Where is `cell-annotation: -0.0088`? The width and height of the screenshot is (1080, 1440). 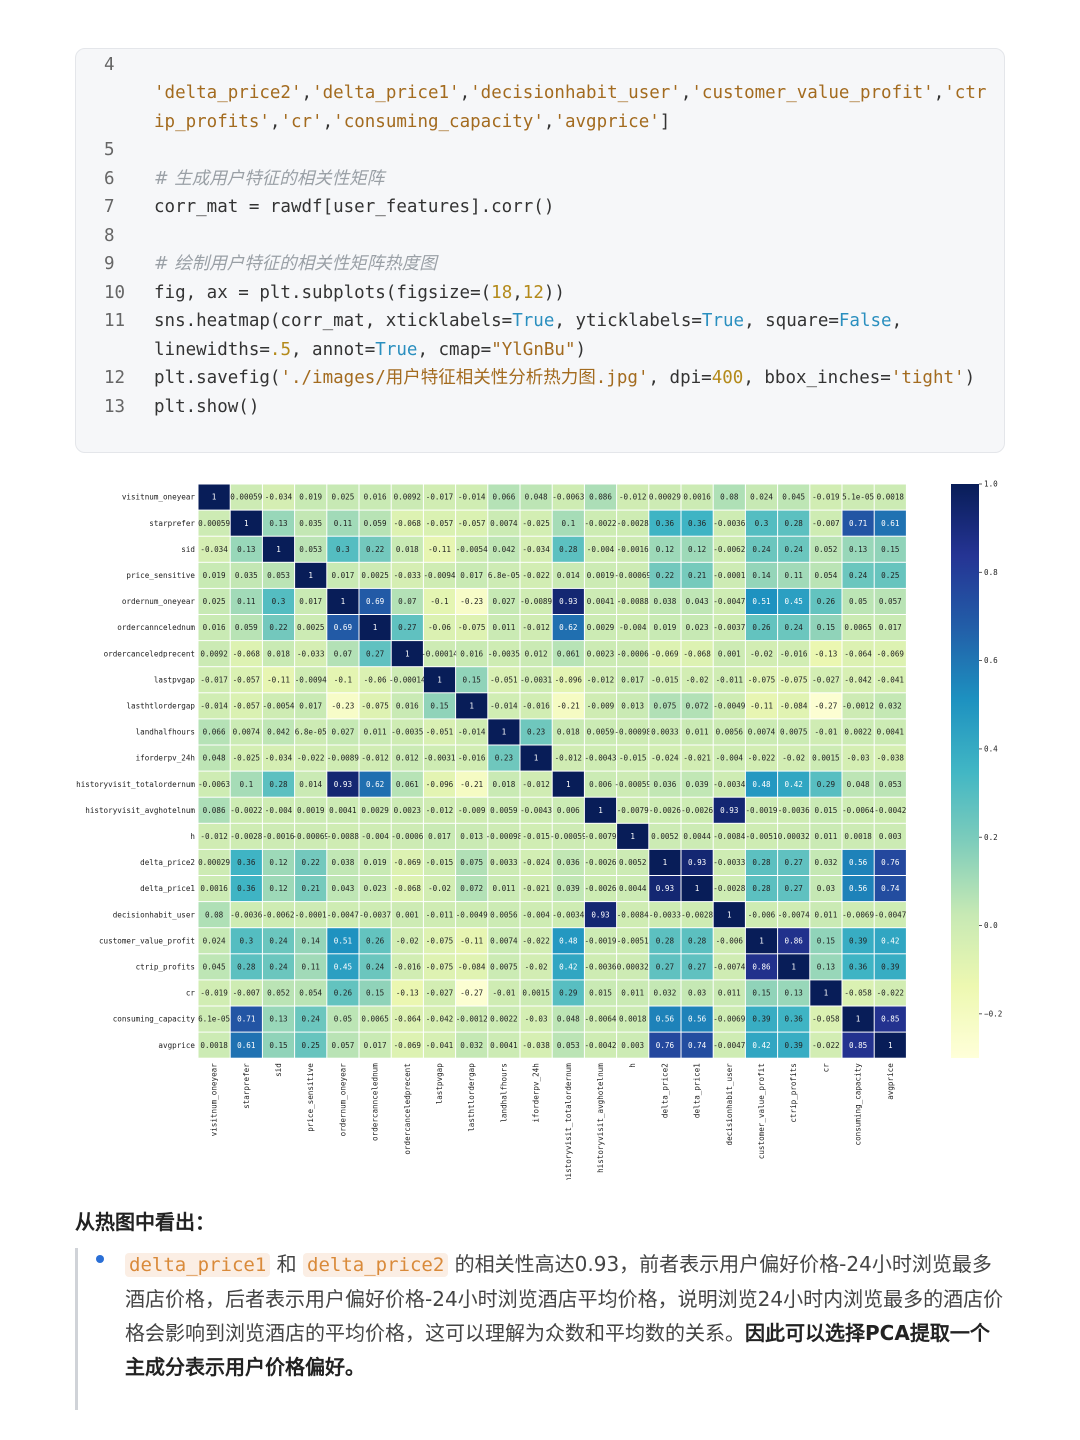 cell-annotation: -0.0088 is located at coordinates (633, 601).